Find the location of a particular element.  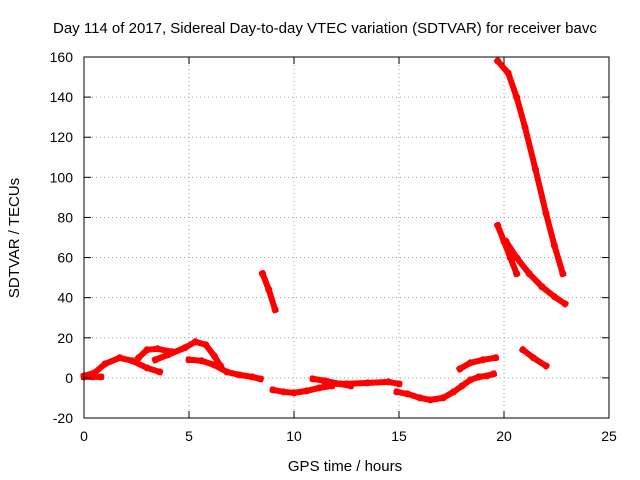

y-tick-label: 40 is located at coordinates (65, 298).